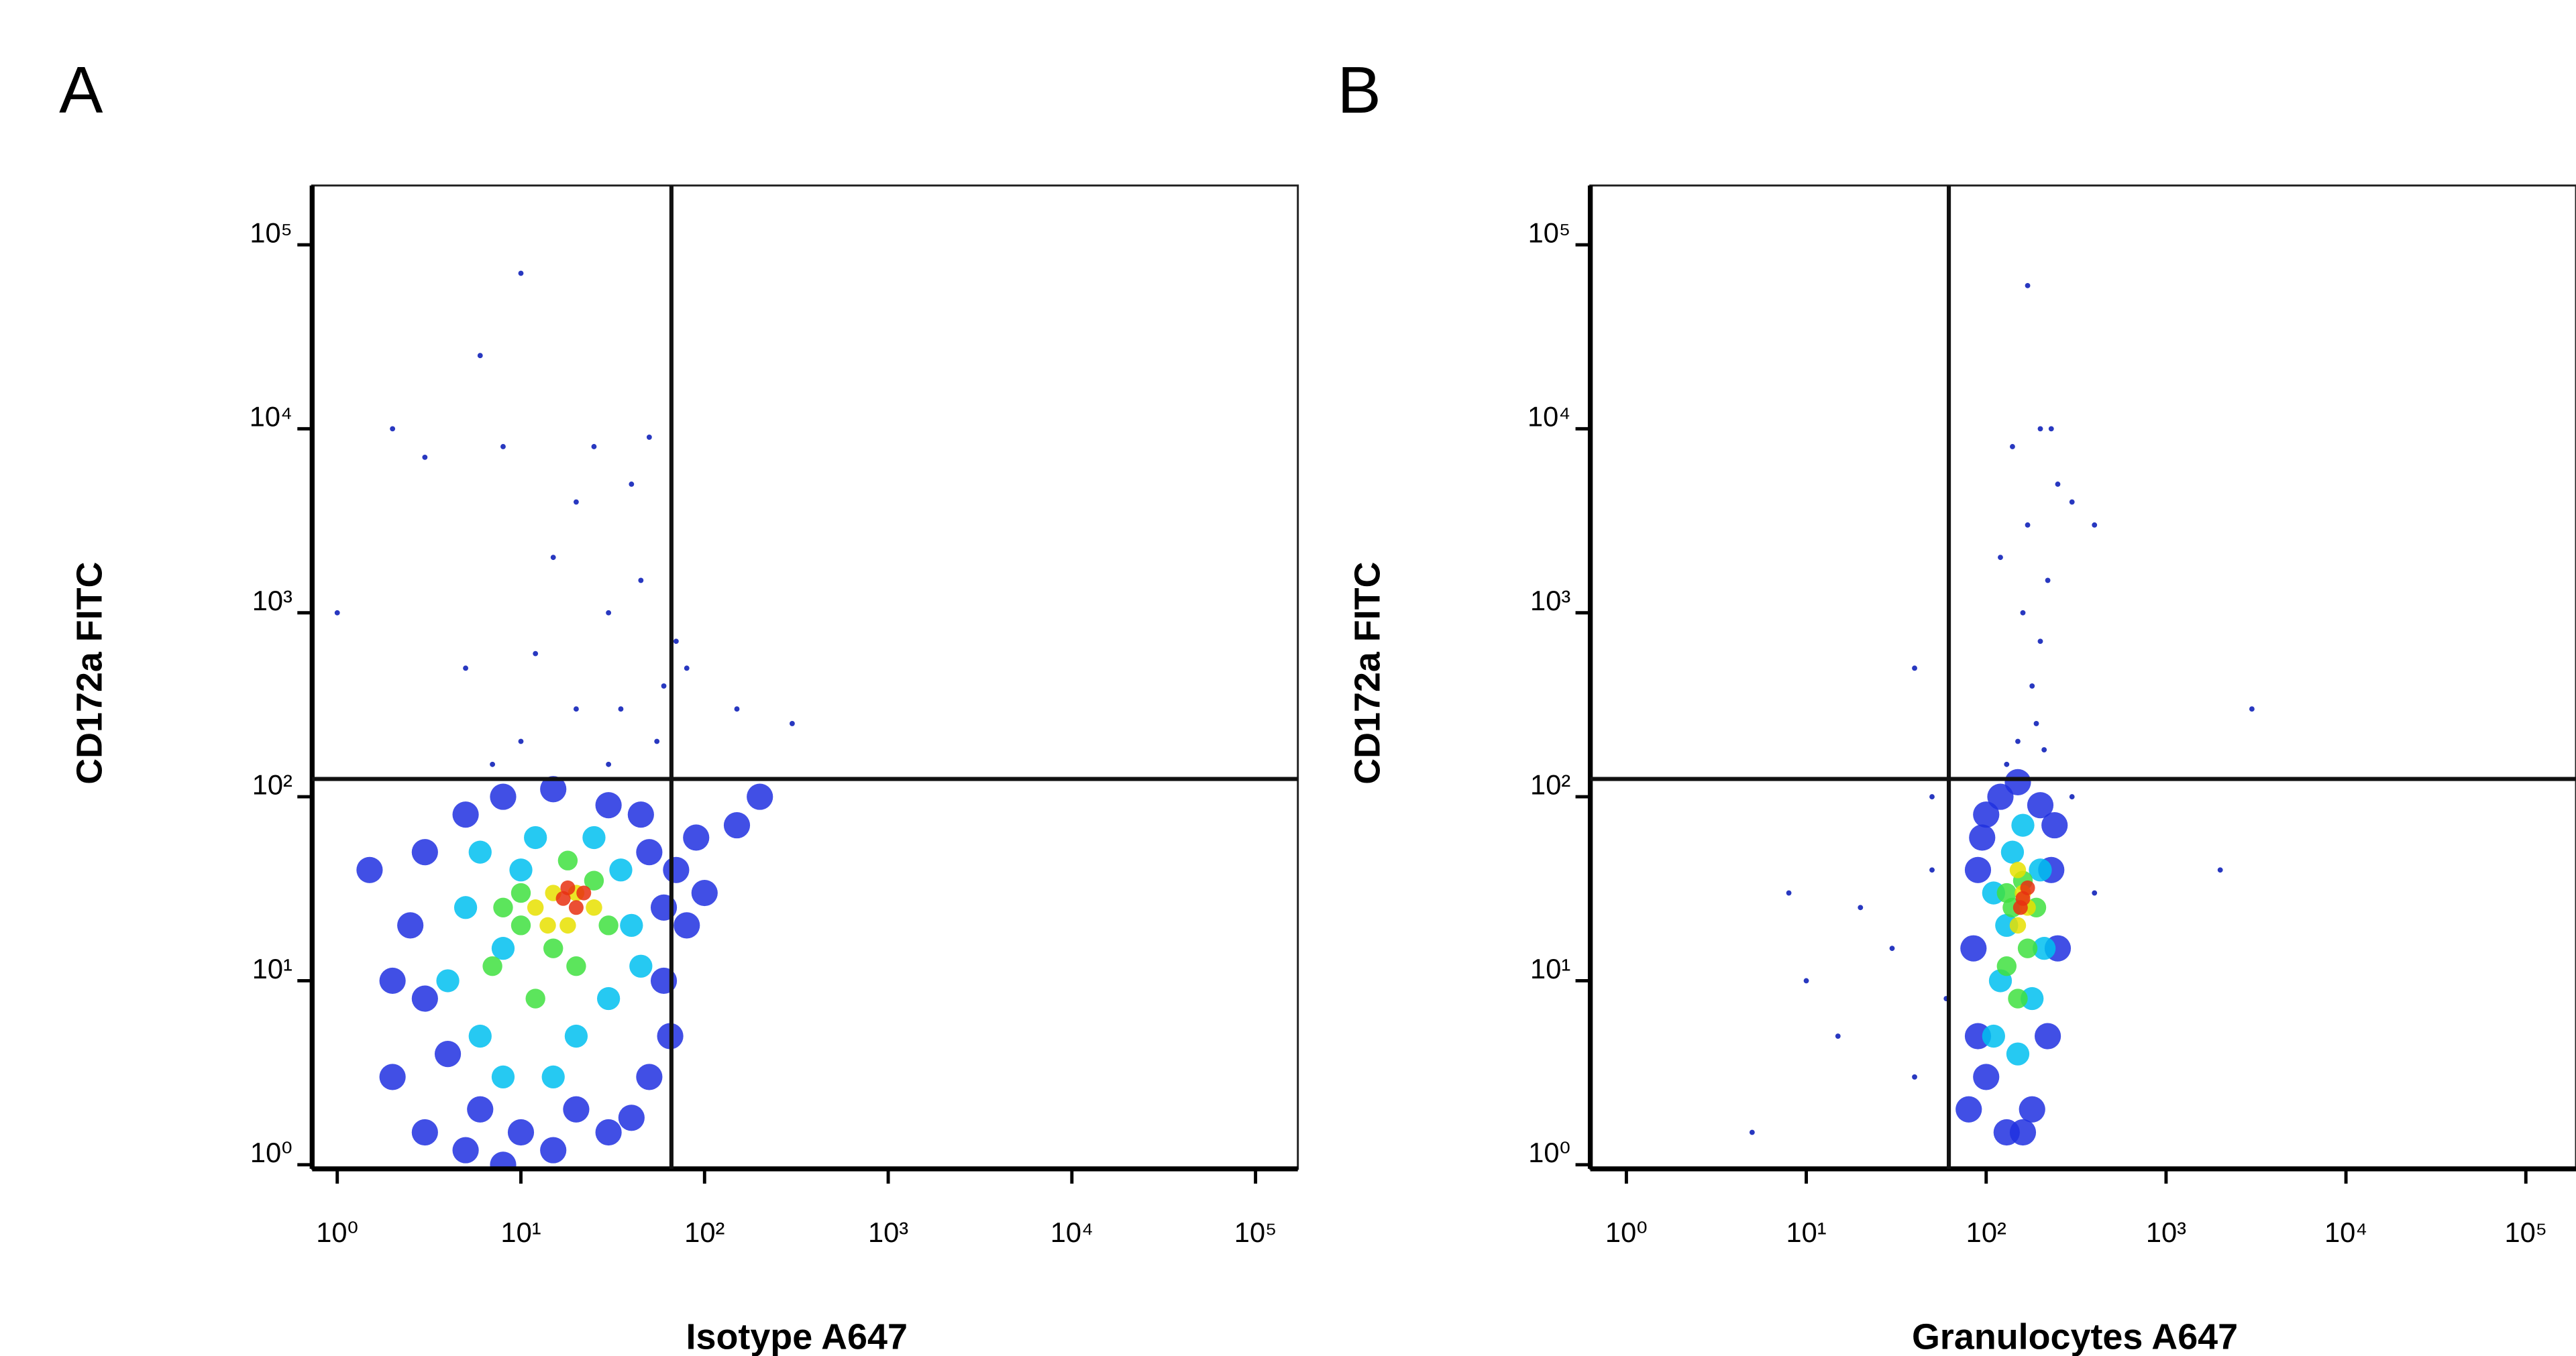 Image resolution: width=2576 pixels, height=1356 pixels. Describe the element at coordinates (797, 1336) in the screenshot. I see `x-axis-label: Isotype A647` at that location.